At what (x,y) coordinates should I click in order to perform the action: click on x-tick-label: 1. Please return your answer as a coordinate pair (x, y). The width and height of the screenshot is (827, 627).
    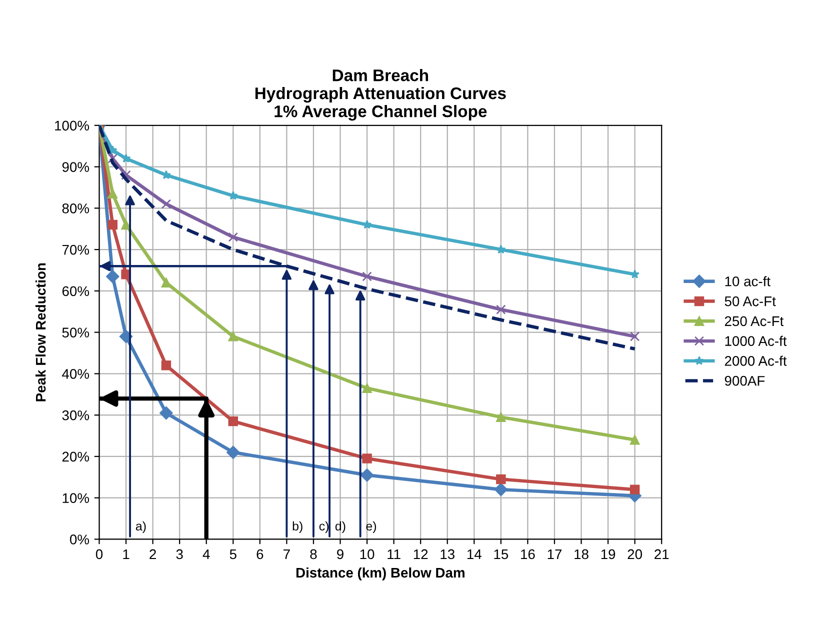
    Looking at the image, I should click on (126, 554).